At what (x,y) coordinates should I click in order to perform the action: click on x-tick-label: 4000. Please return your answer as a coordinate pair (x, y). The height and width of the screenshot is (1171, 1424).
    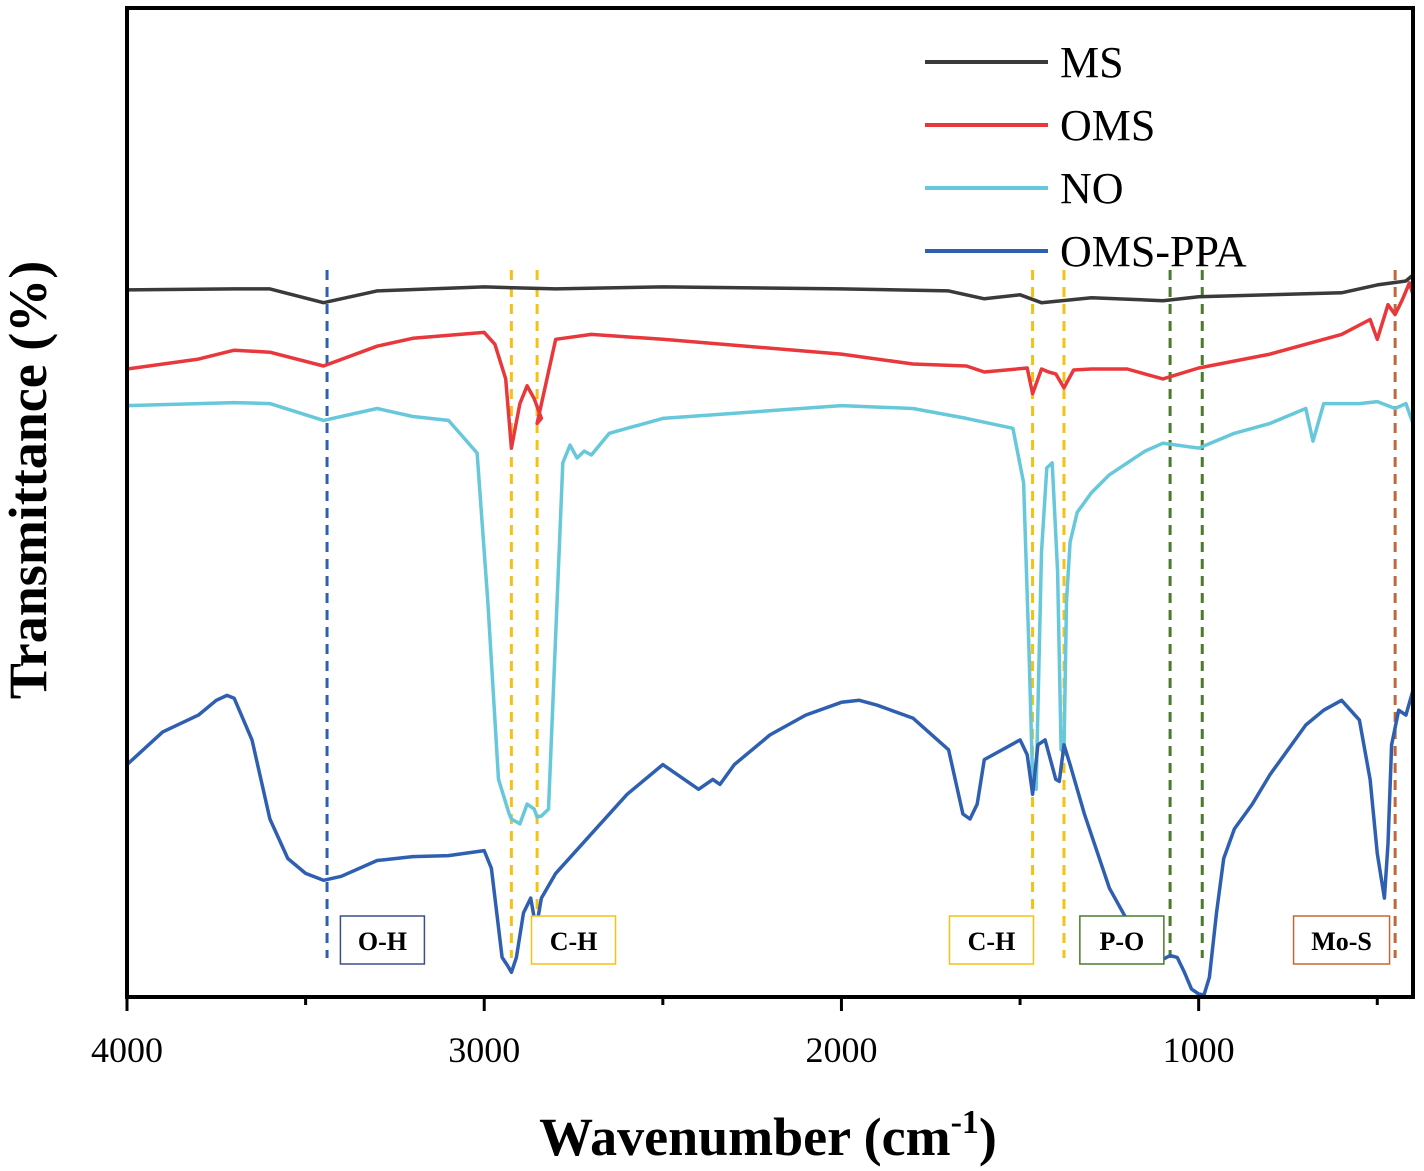
    Looking at the image, I should click on (127, 1050).